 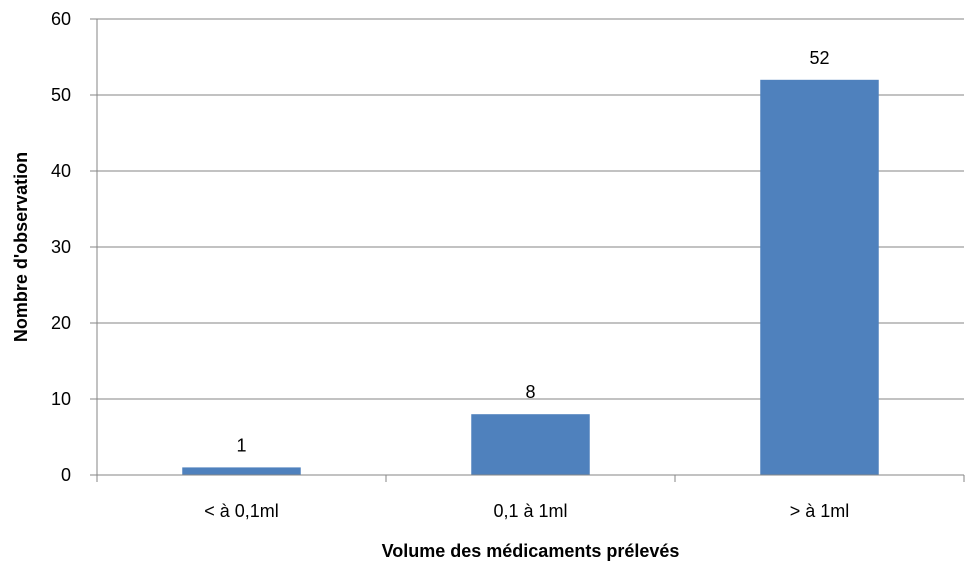 What do you see at coordinates (21, 247) in the screenshot?
I see `y-axis-title: Nombre d'observation` at bounding box center [21, 247].